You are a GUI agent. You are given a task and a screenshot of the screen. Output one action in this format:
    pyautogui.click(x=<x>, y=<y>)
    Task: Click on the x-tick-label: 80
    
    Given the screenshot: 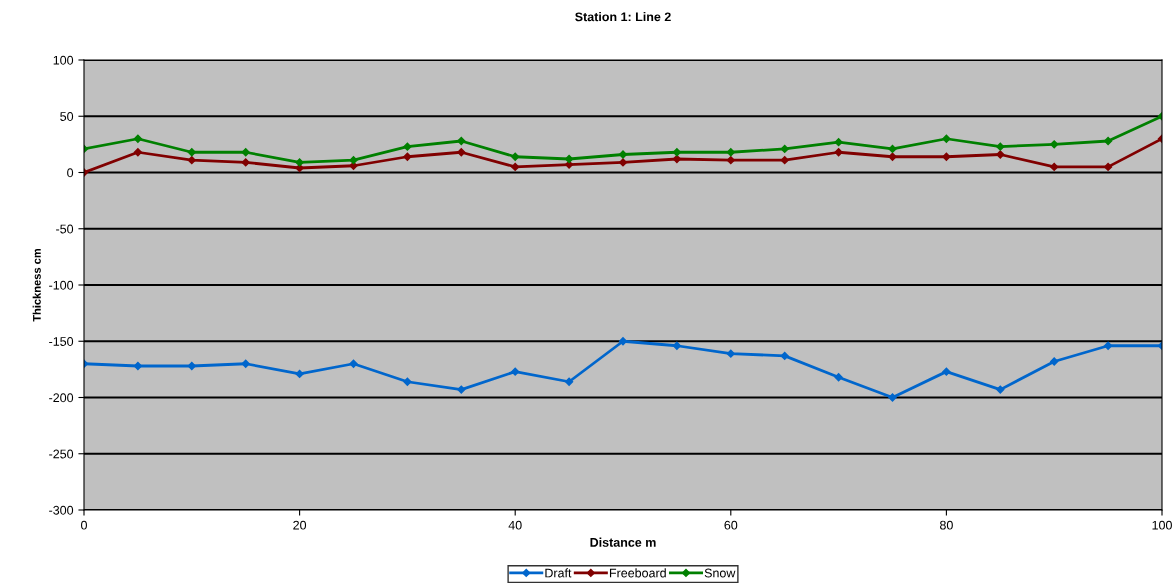 What is the action you would take?
    pyautogui.click(x=946, y=525)
    